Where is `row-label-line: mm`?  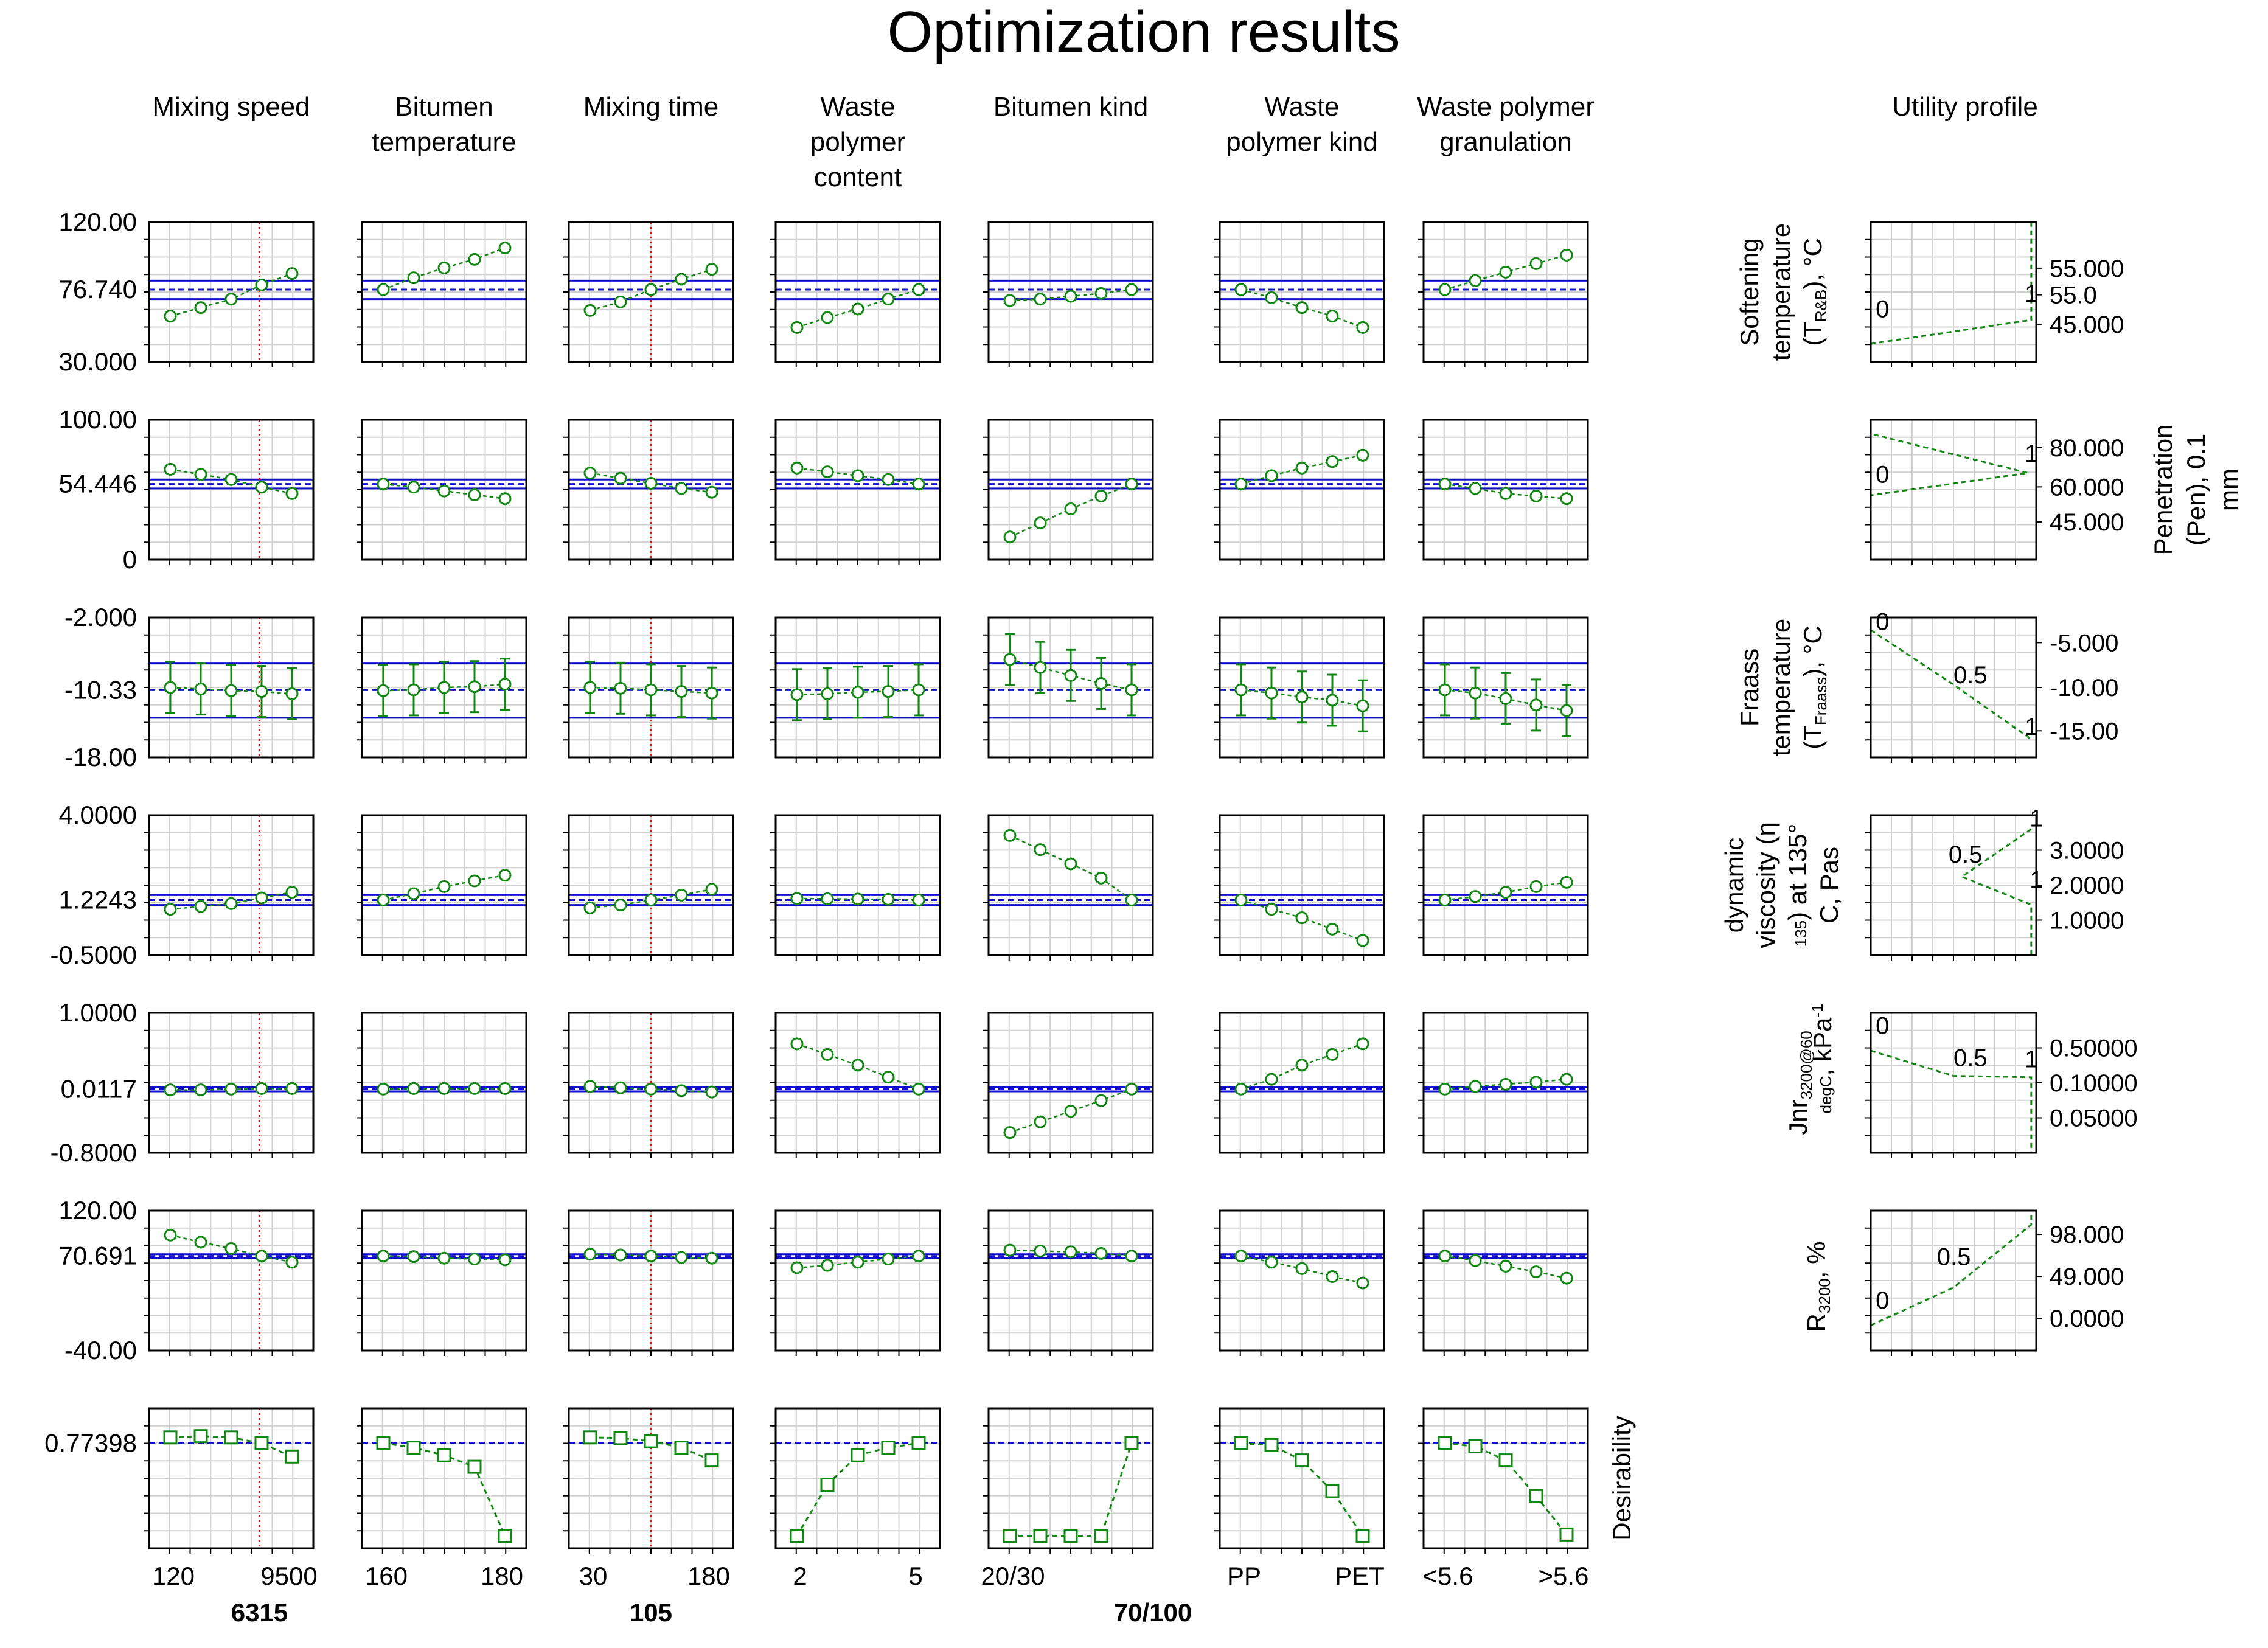 row-label-line: mm is located at coordinates (2228, 489).